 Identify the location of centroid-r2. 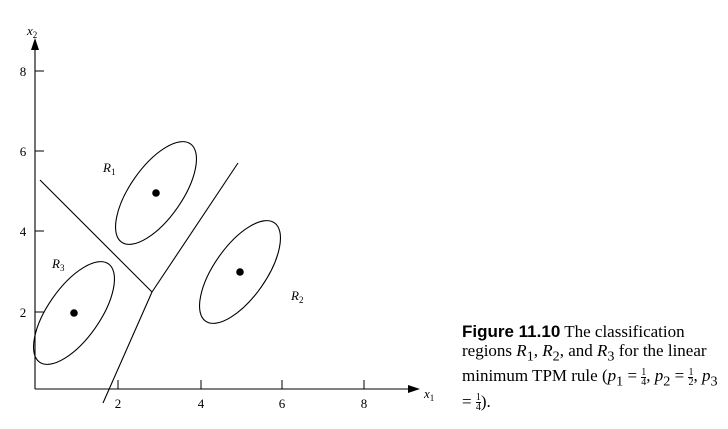
(240, 272).